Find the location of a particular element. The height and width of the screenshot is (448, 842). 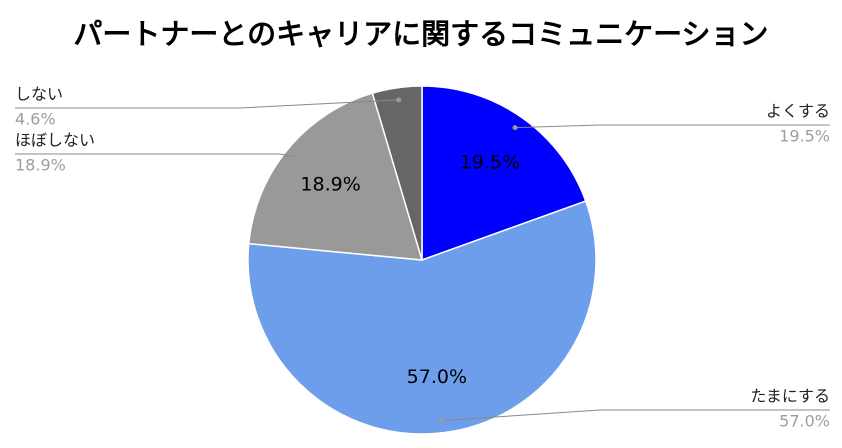

legend-label: たまにする is located at coordinates (790, 396).